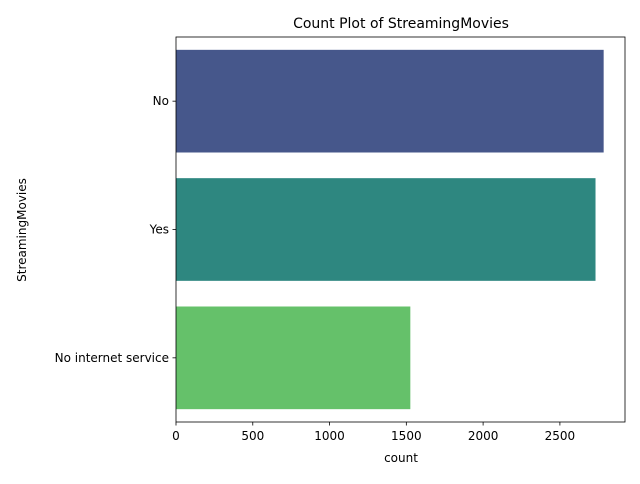  What do you see at coordinates (401, 24) in the screenshot?
I see `chart-title: Count Plot of StreamingMovies` at bounding box center [401, 24].